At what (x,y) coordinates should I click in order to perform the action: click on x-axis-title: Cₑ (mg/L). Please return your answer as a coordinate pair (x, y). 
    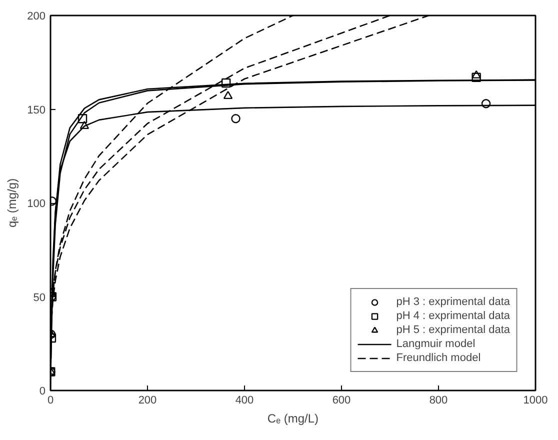
    Looking at the image, I should click on (293, 419).